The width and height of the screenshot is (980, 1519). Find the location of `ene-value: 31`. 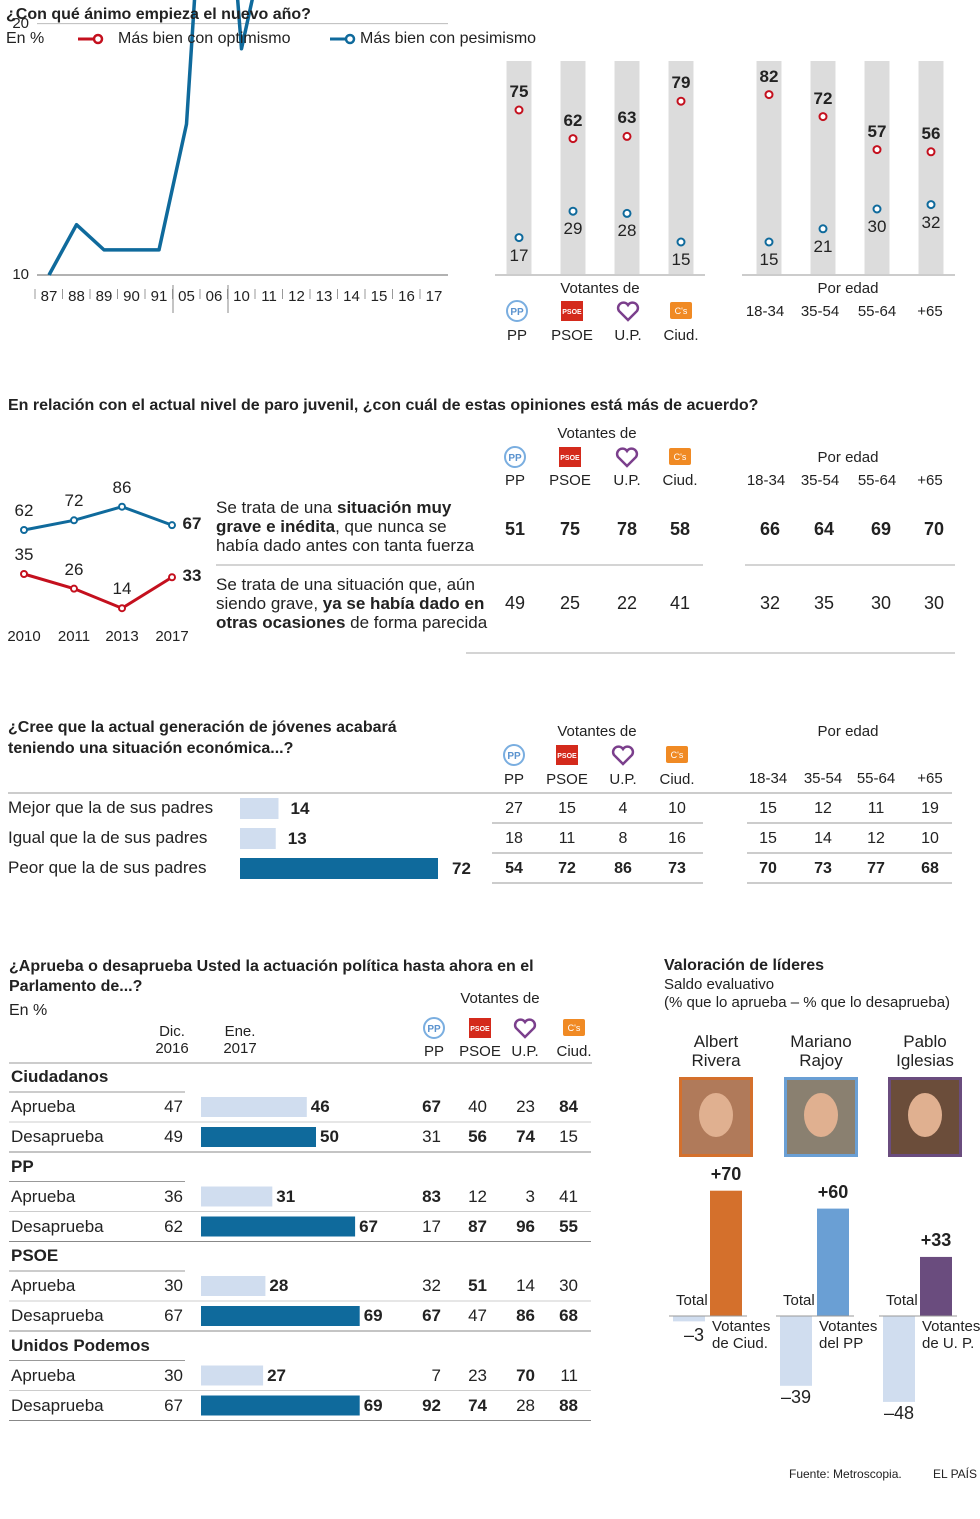

ene-value: 31 is located at coordinates (286, 1196).